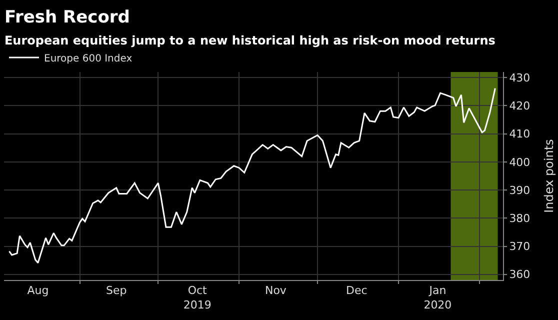 This screenshot has width=558, height=320. Describe the element at coordinates (549, 176) in the screenshot. I see `y-axis-title: Index points` at that location.